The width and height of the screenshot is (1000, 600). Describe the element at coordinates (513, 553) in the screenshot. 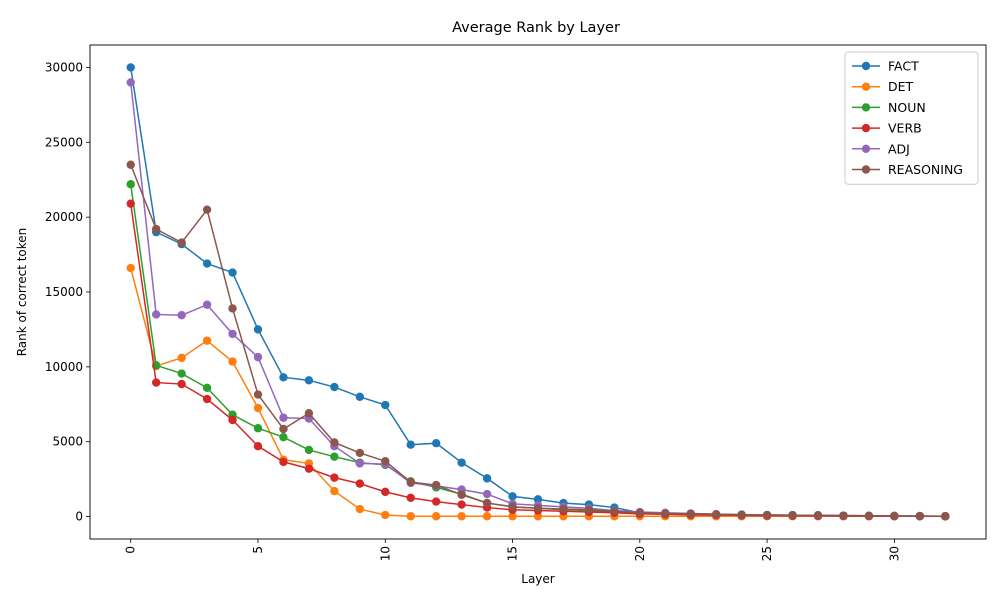

I see `x-tick-label: 15` at that location.